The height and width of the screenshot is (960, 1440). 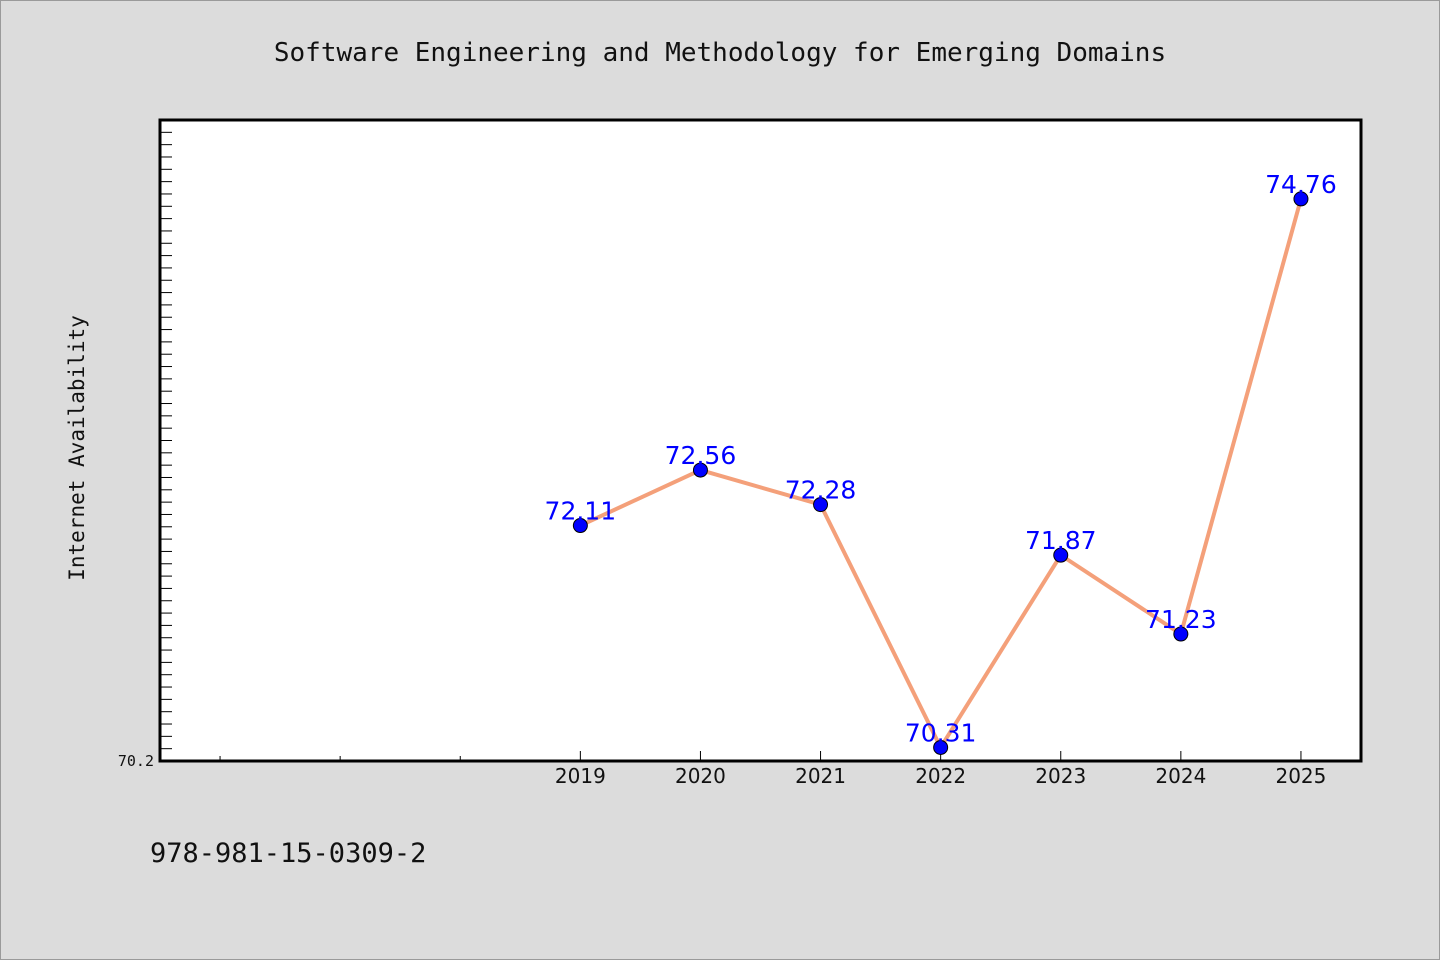 I want to click on x-tick-labels: 2019 2020 2021 2022 2023 2024 2025, so click(x=941, y=776).